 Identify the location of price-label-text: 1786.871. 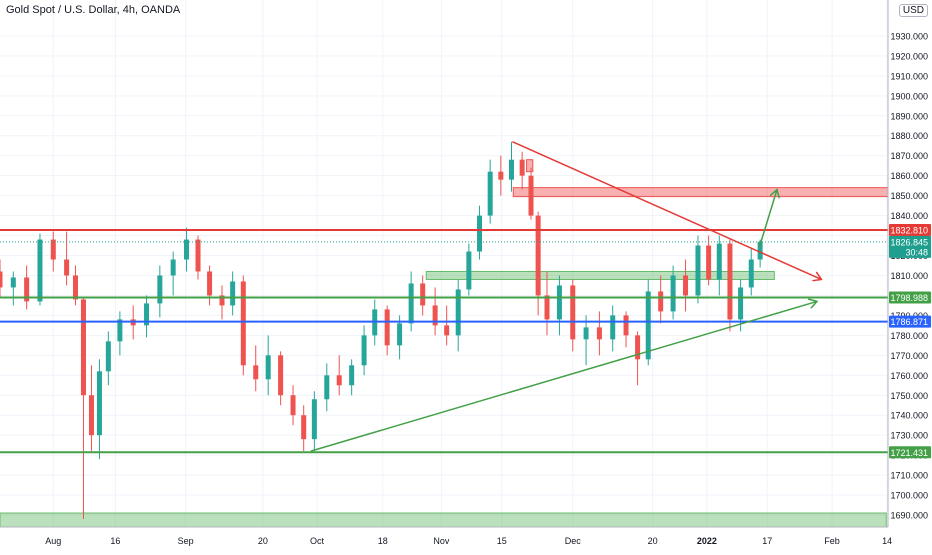
(909, 322).